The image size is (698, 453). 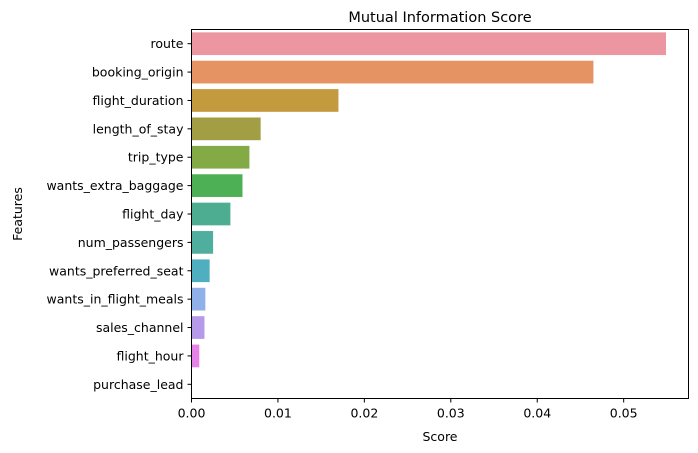 What do you see at coordinates (140, 327) in the screenshot?
I see `category-label-sales-channel: sales_channel` at bounding box center [140, 327].